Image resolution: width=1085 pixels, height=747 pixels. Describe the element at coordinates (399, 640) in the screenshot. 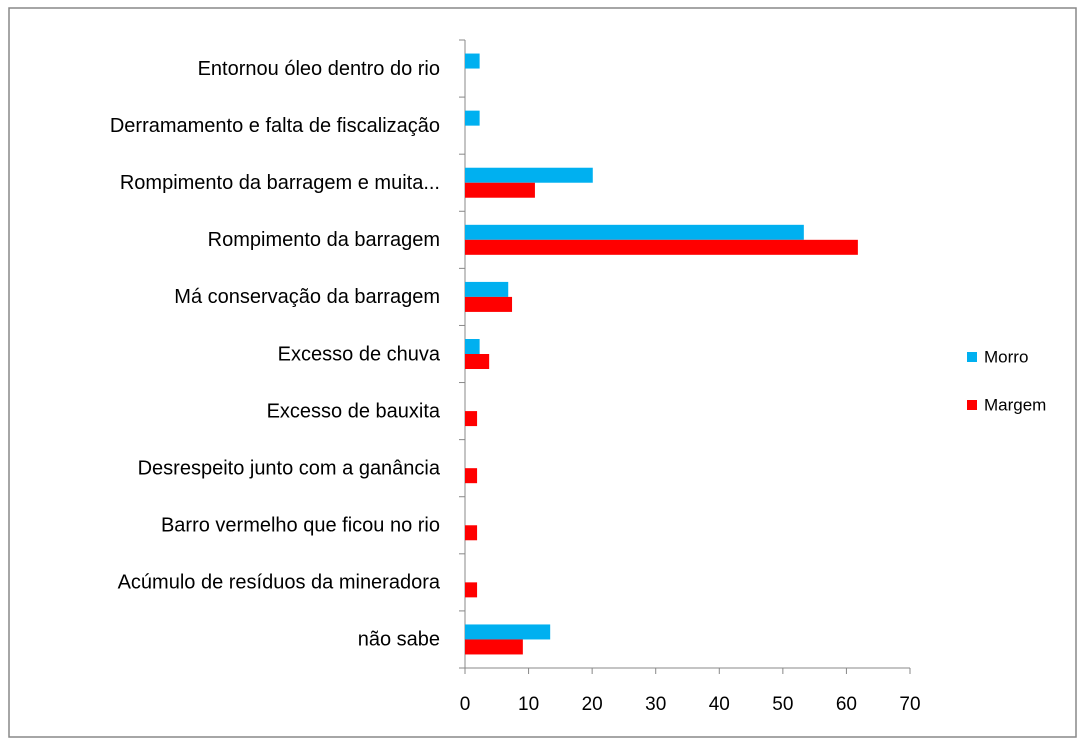

I see `y-tick-label: não sabe` at that location.